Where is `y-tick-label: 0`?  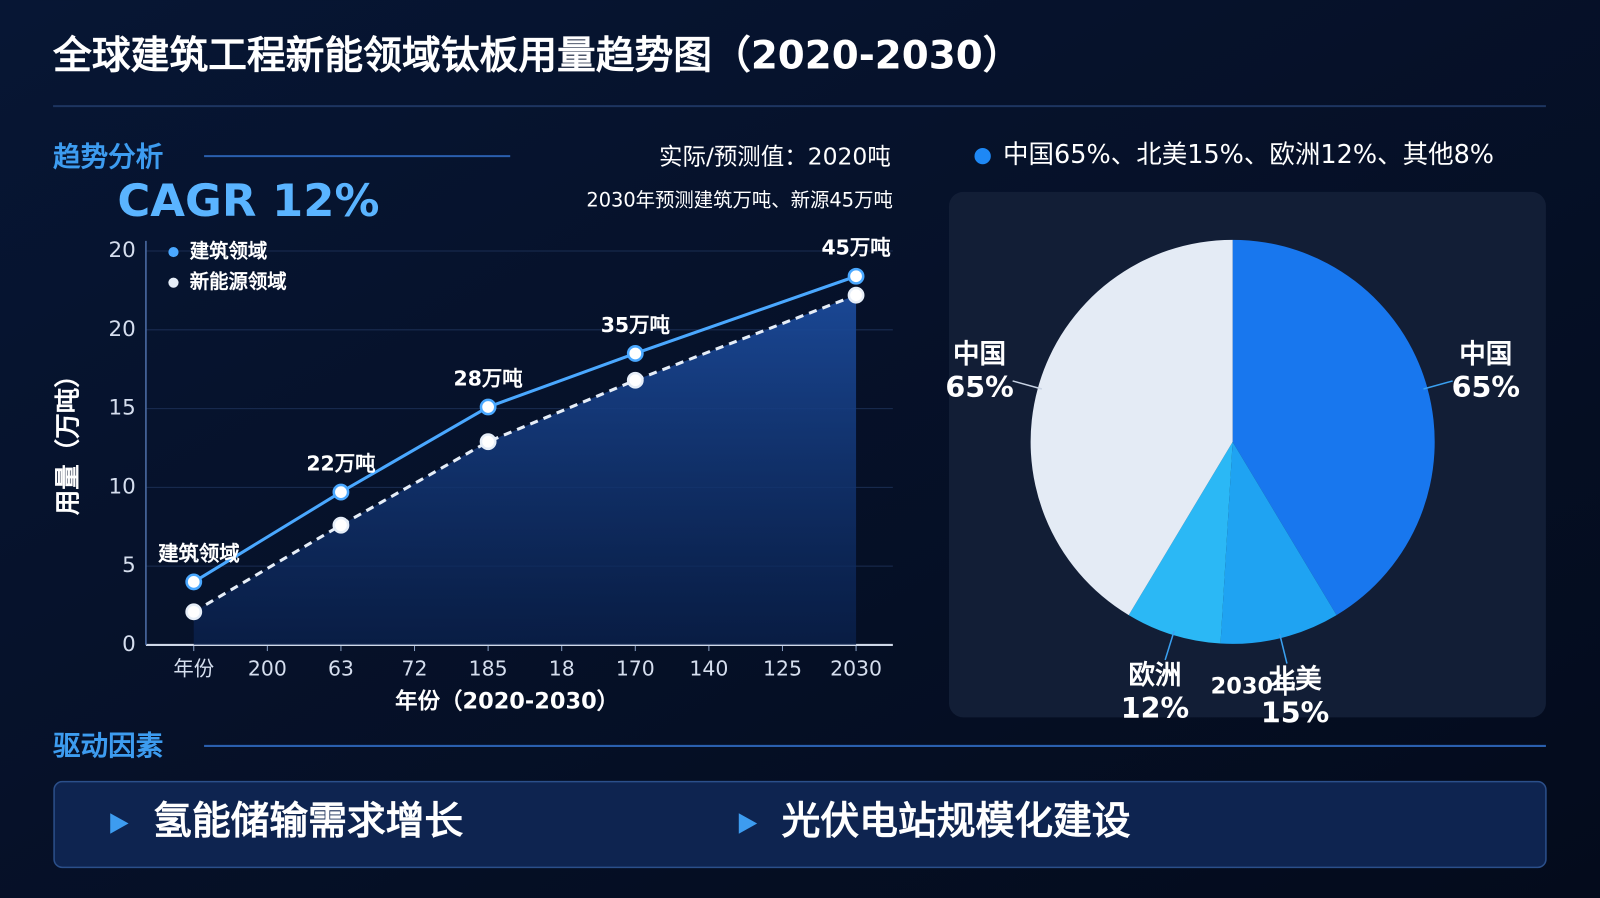 y-tick-label: 0 is located at coordinates (129, 644).